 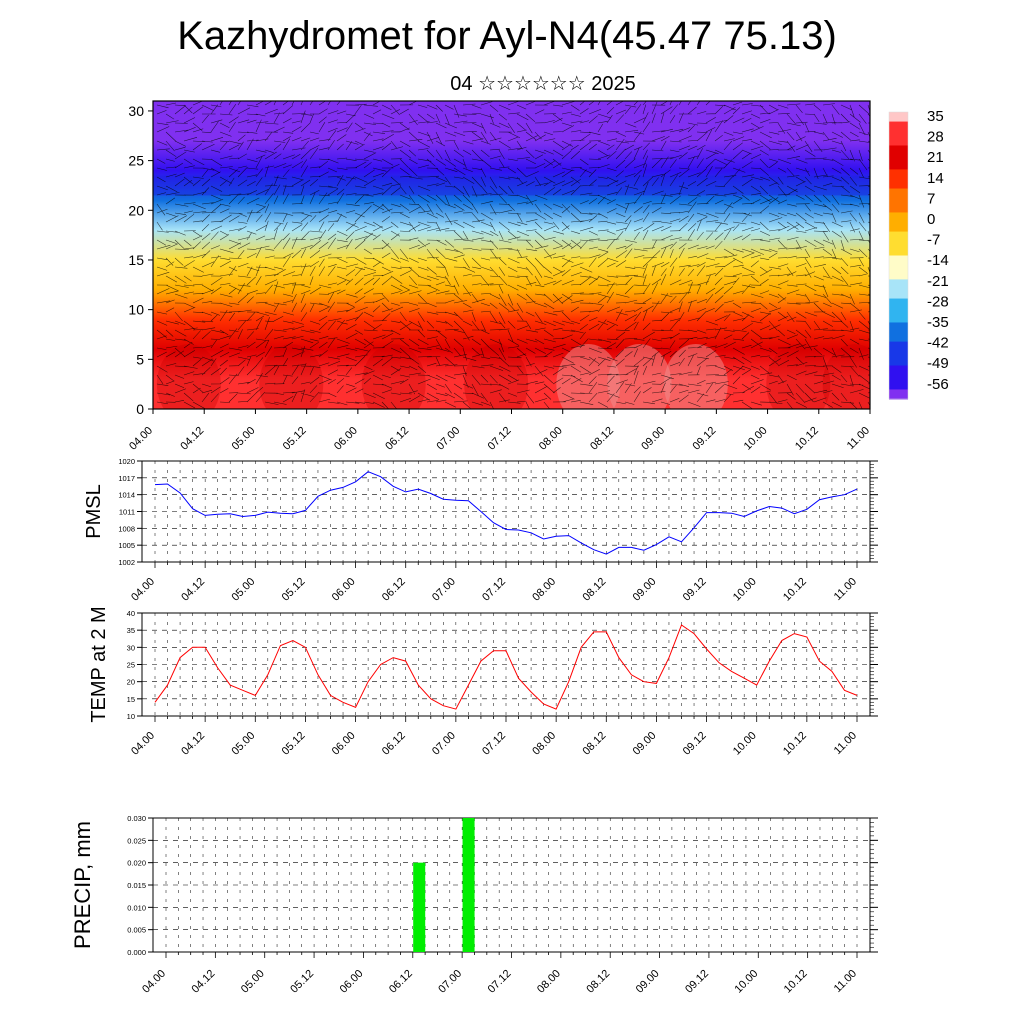 What do you see at coordinates (131, 682) in the screenshot?
I see `y-tick-label: 20` at bounding box center [131, 682].